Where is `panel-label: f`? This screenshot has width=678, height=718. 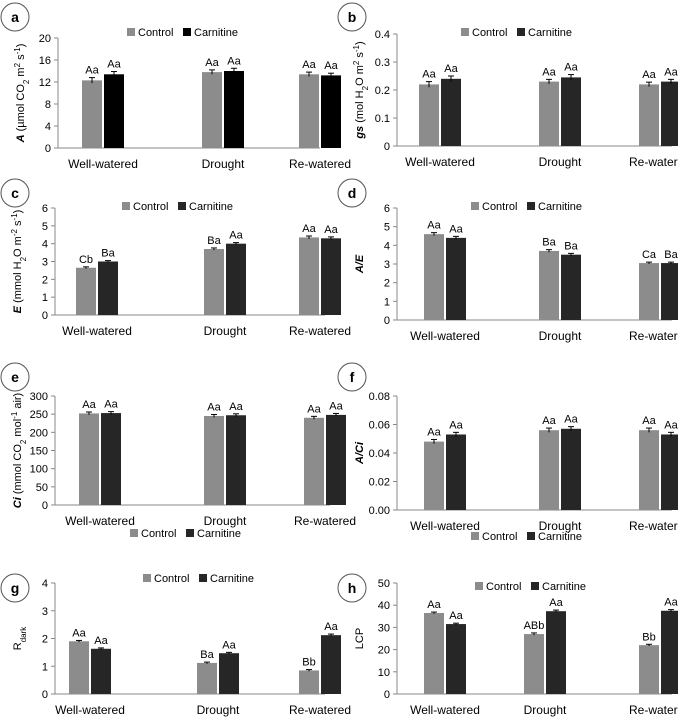
panel-label: f is located at coordinates (352, 377).